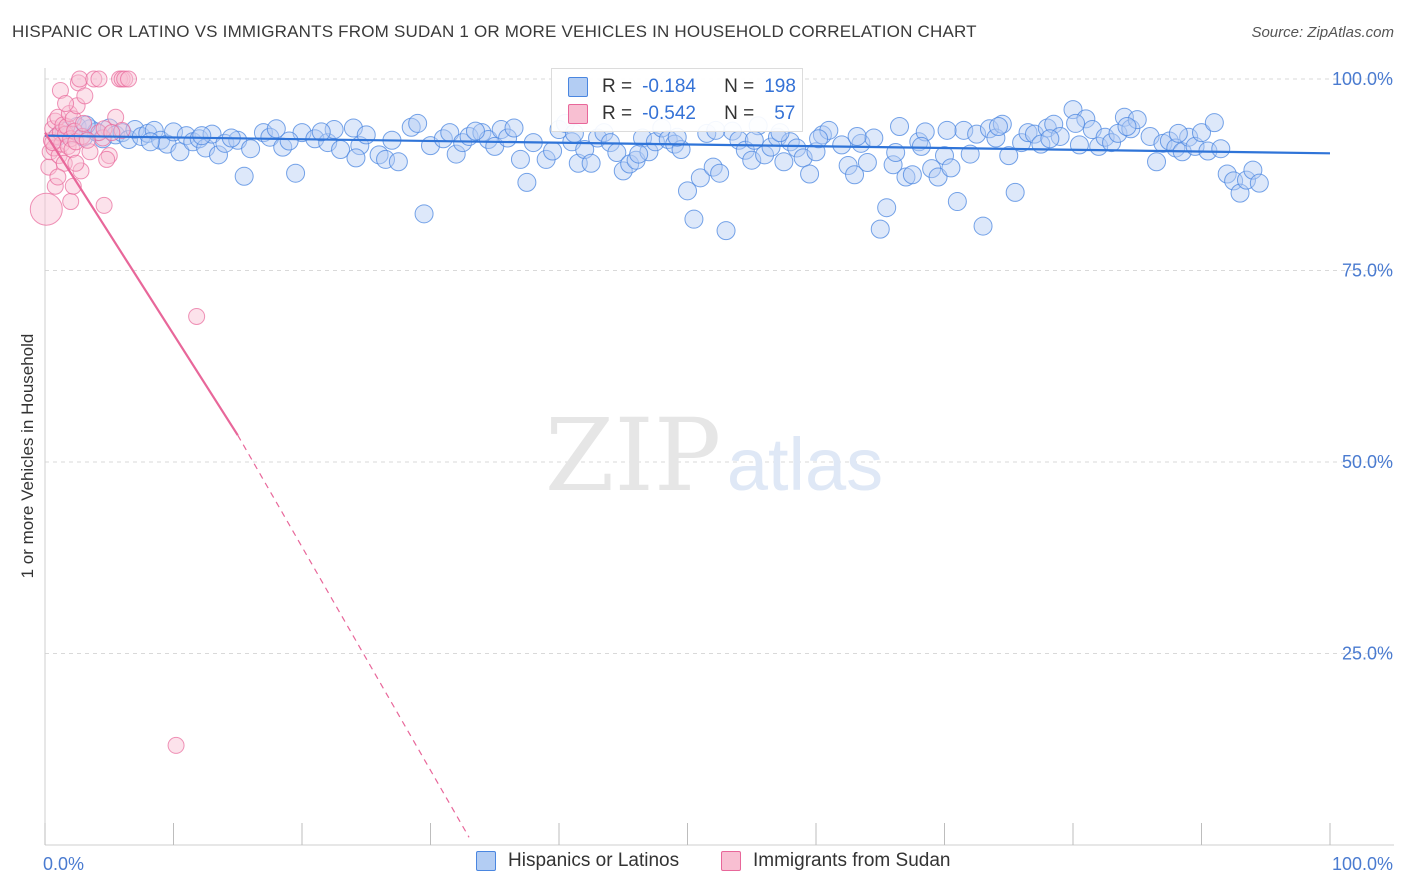  What do you see at coordinates (669, 86) in the screenshot?
I see `legend-r-value-1: -0.184` at bounding box center [669, 86].